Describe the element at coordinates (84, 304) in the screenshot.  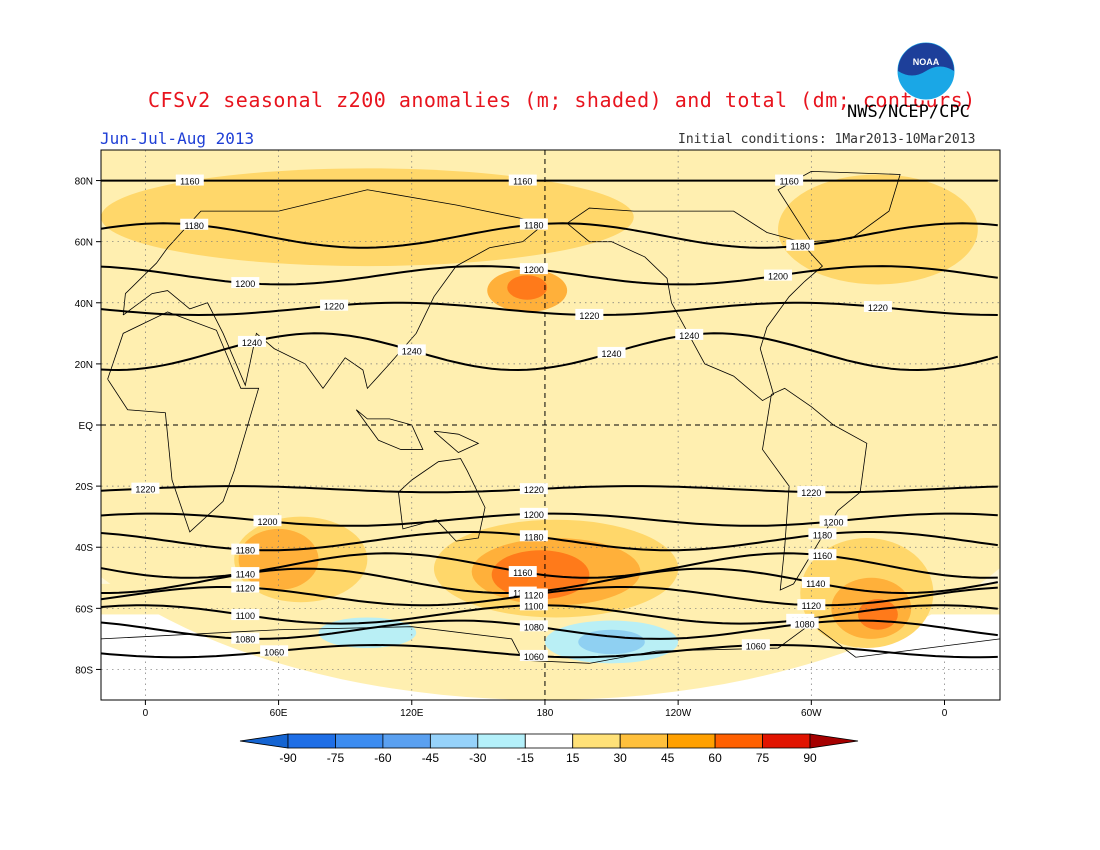
I see `lat-tick-label: 40N` at that location.